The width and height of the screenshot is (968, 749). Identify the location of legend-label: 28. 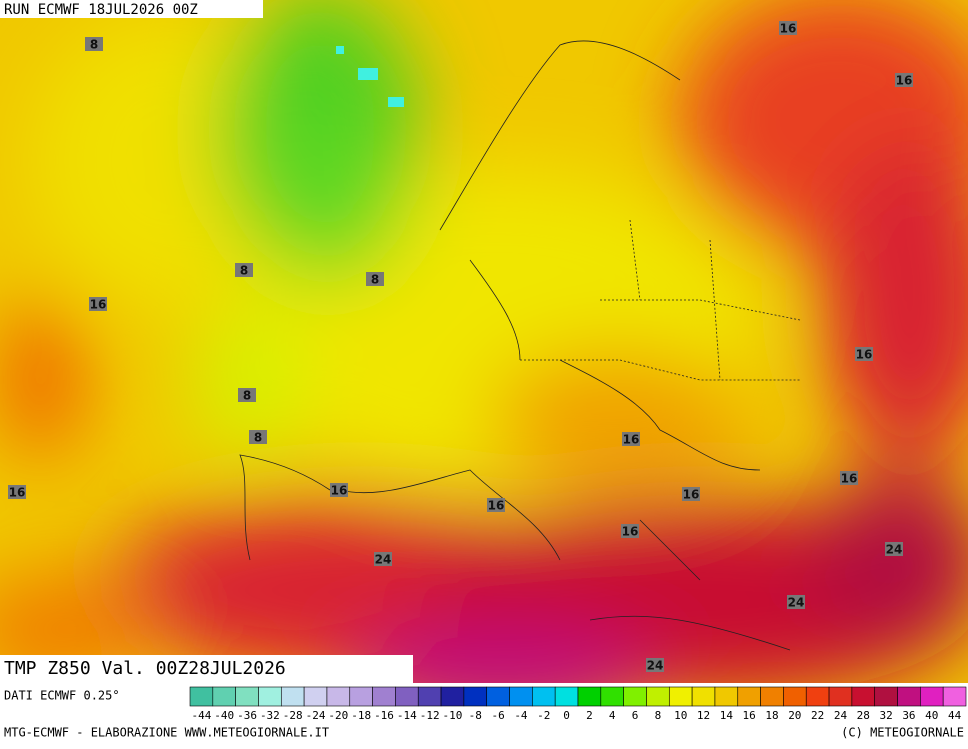
(863, 715).